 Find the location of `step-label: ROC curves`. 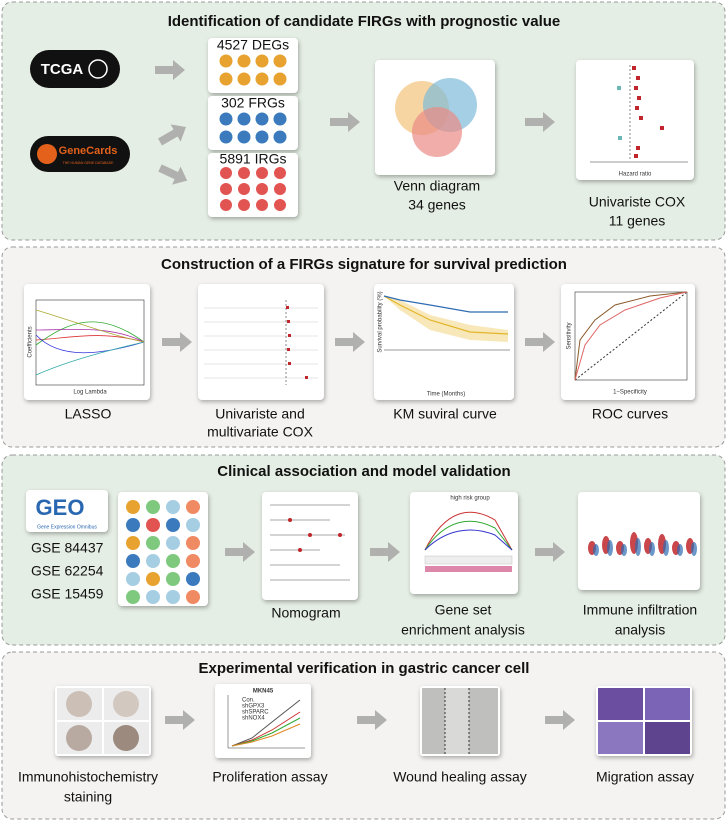

step-label: ROC curves is located at coordinates (630, 414).